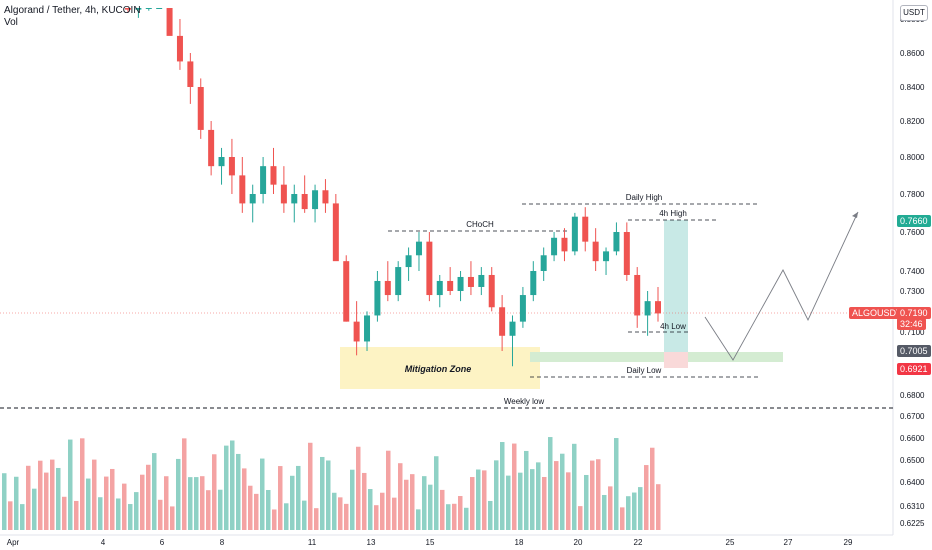 This screenshot has width=932, height=550. I want to click on price-tick-label: 0.8600, so click(912, 53).